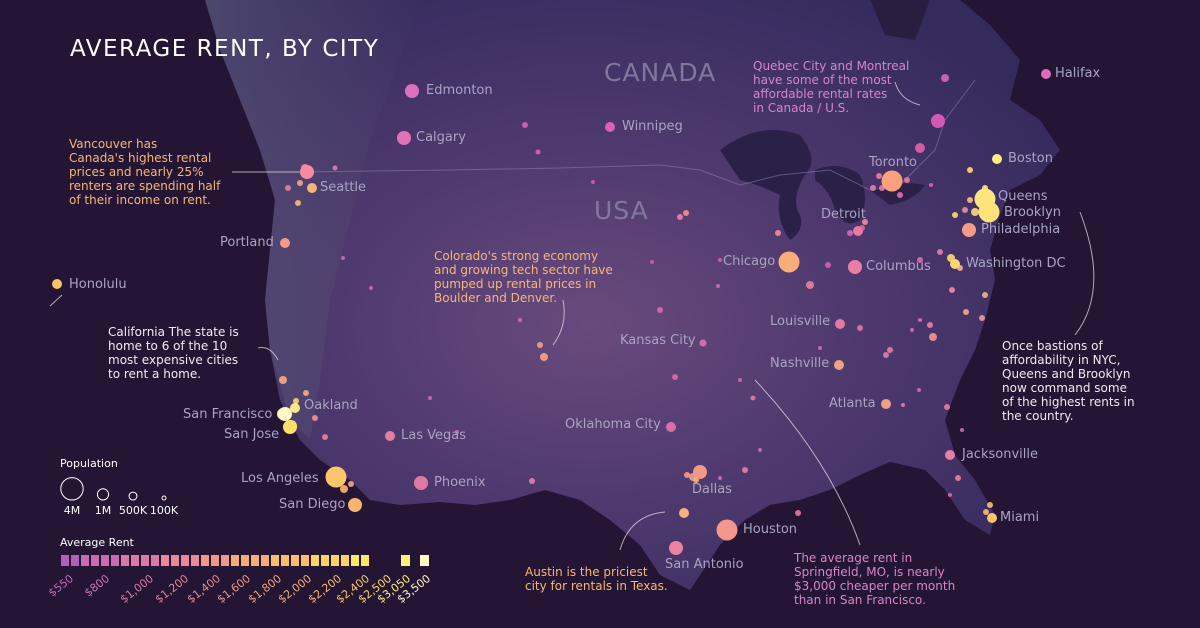 The width and height of the screenshot is (1200, 628). What do you see at coordinates (247, 242) in the screenshot?
I see `city-label-portland: Portland` at bounding box center [247, 242].